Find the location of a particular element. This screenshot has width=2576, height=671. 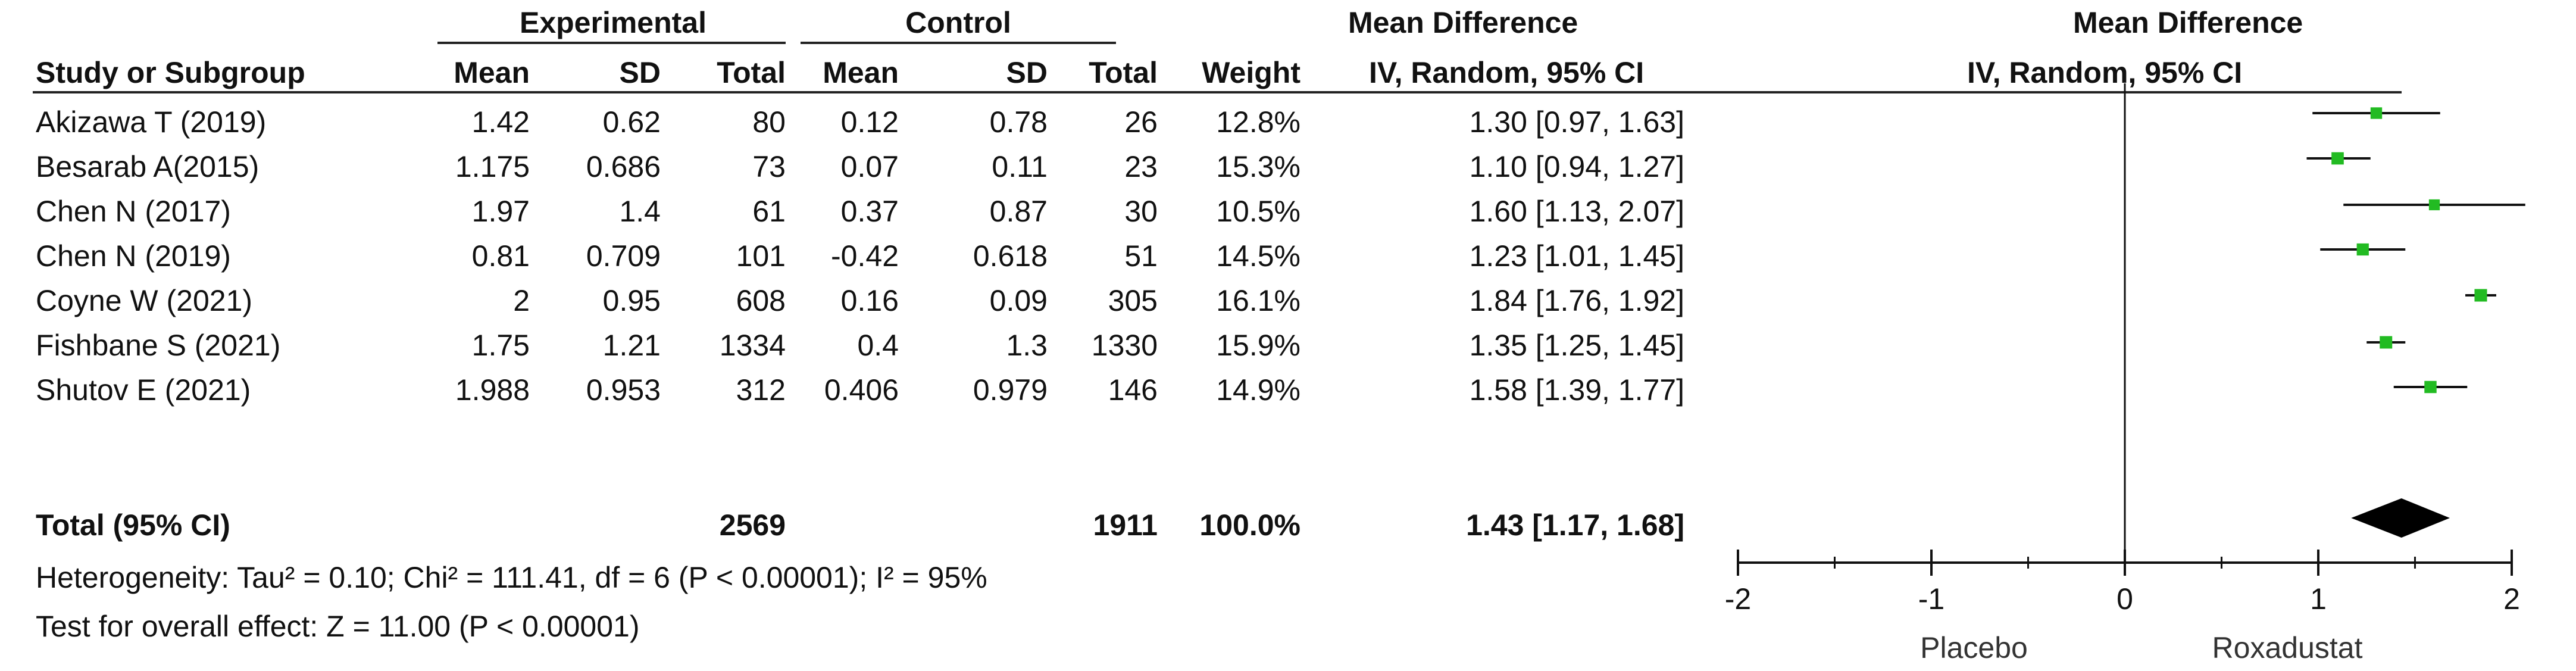

exp-mean: 1.175 is located at coordinates (492, 166).